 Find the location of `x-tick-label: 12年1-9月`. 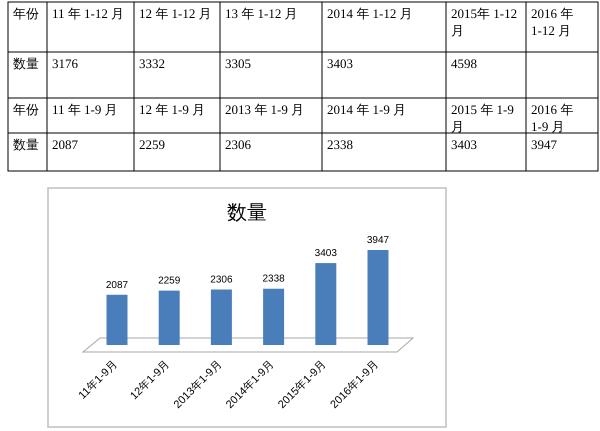

x-tick-label: 12年1-9月 is located at coordinates (150, 380).